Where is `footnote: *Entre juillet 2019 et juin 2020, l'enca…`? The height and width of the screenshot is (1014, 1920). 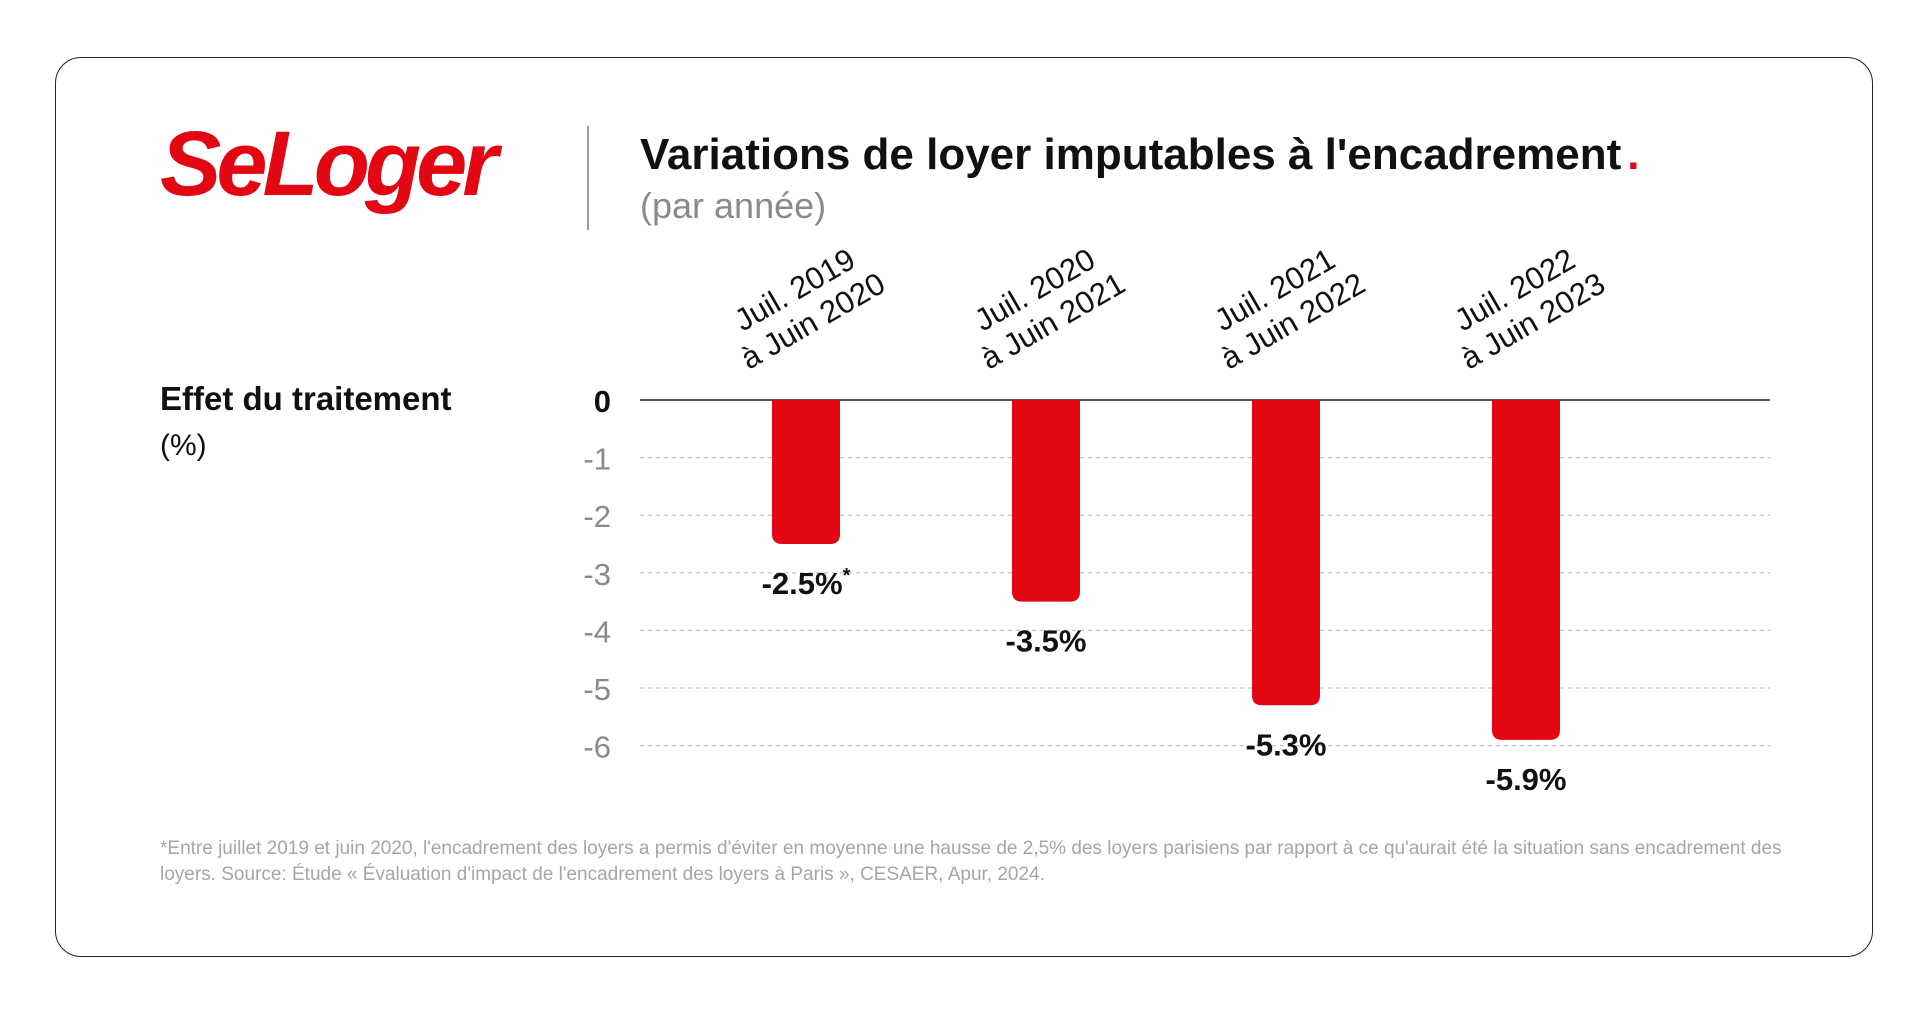
footnote: *Entre juillet 2019 et juin 2020, l'enca… is located at coordinates (971, 862).